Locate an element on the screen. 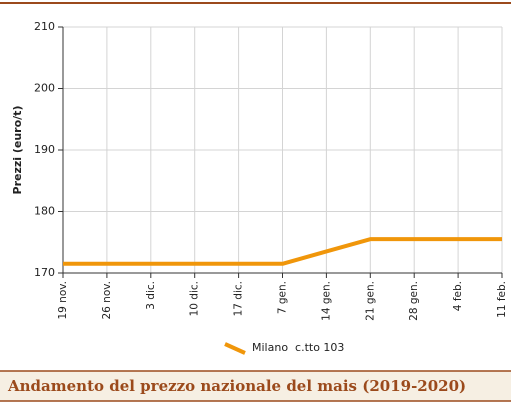 The image size is (511, 406). x-tick-label: 3 dic. is located at coordinates (151, 295).